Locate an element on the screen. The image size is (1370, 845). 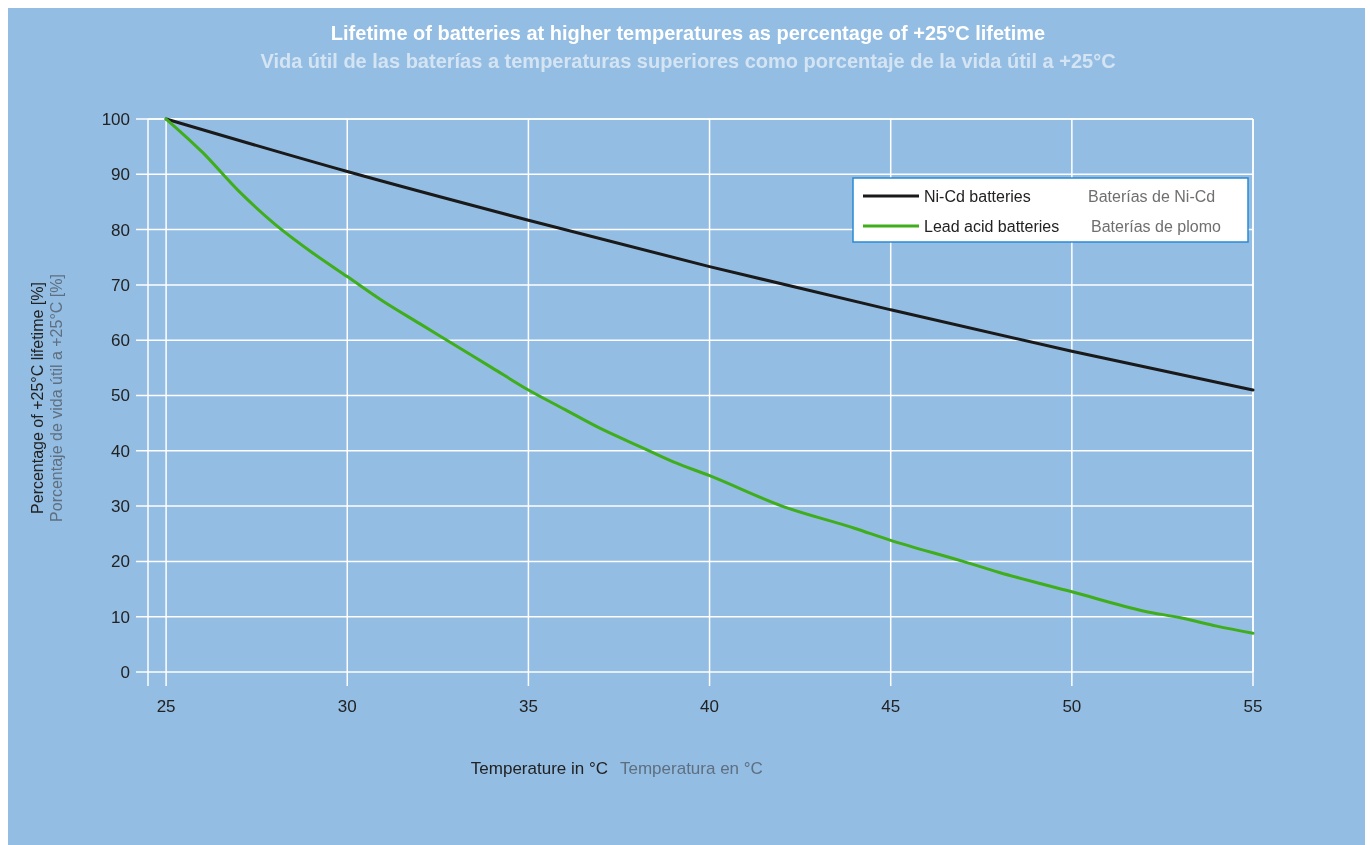
legend-label: Lead acid batteries is located at coordinates (992, 226).